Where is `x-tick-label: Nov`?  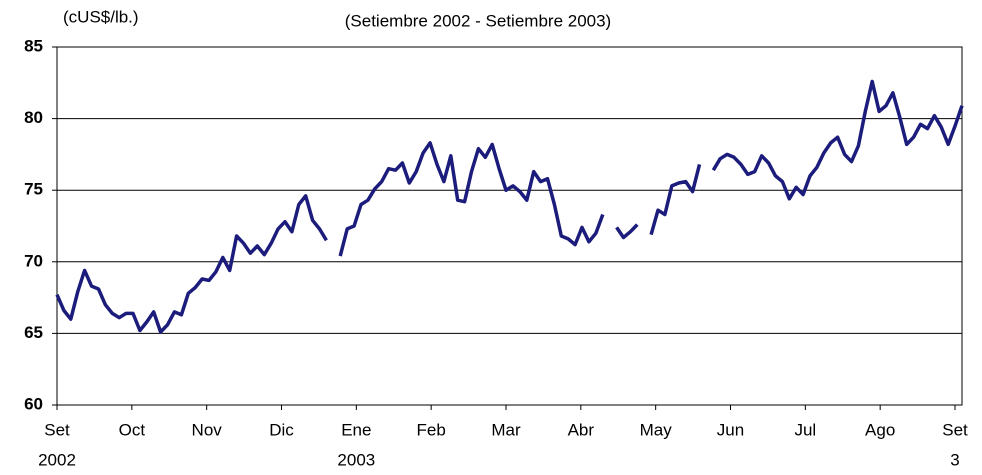 x-tick-label: Nov is located at coordinates (207, 429).